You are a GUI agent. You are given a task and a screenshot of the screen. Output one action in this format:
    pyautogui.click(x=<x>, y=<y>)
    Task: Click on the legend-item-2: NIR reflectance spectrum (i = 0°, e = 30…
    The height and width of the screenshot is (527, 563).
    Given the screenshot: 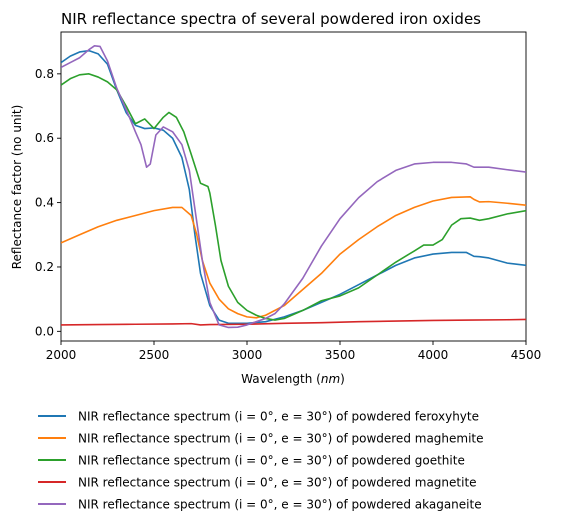 What is the action you would take?
    pyautogui.click(x=298, y=460)
    